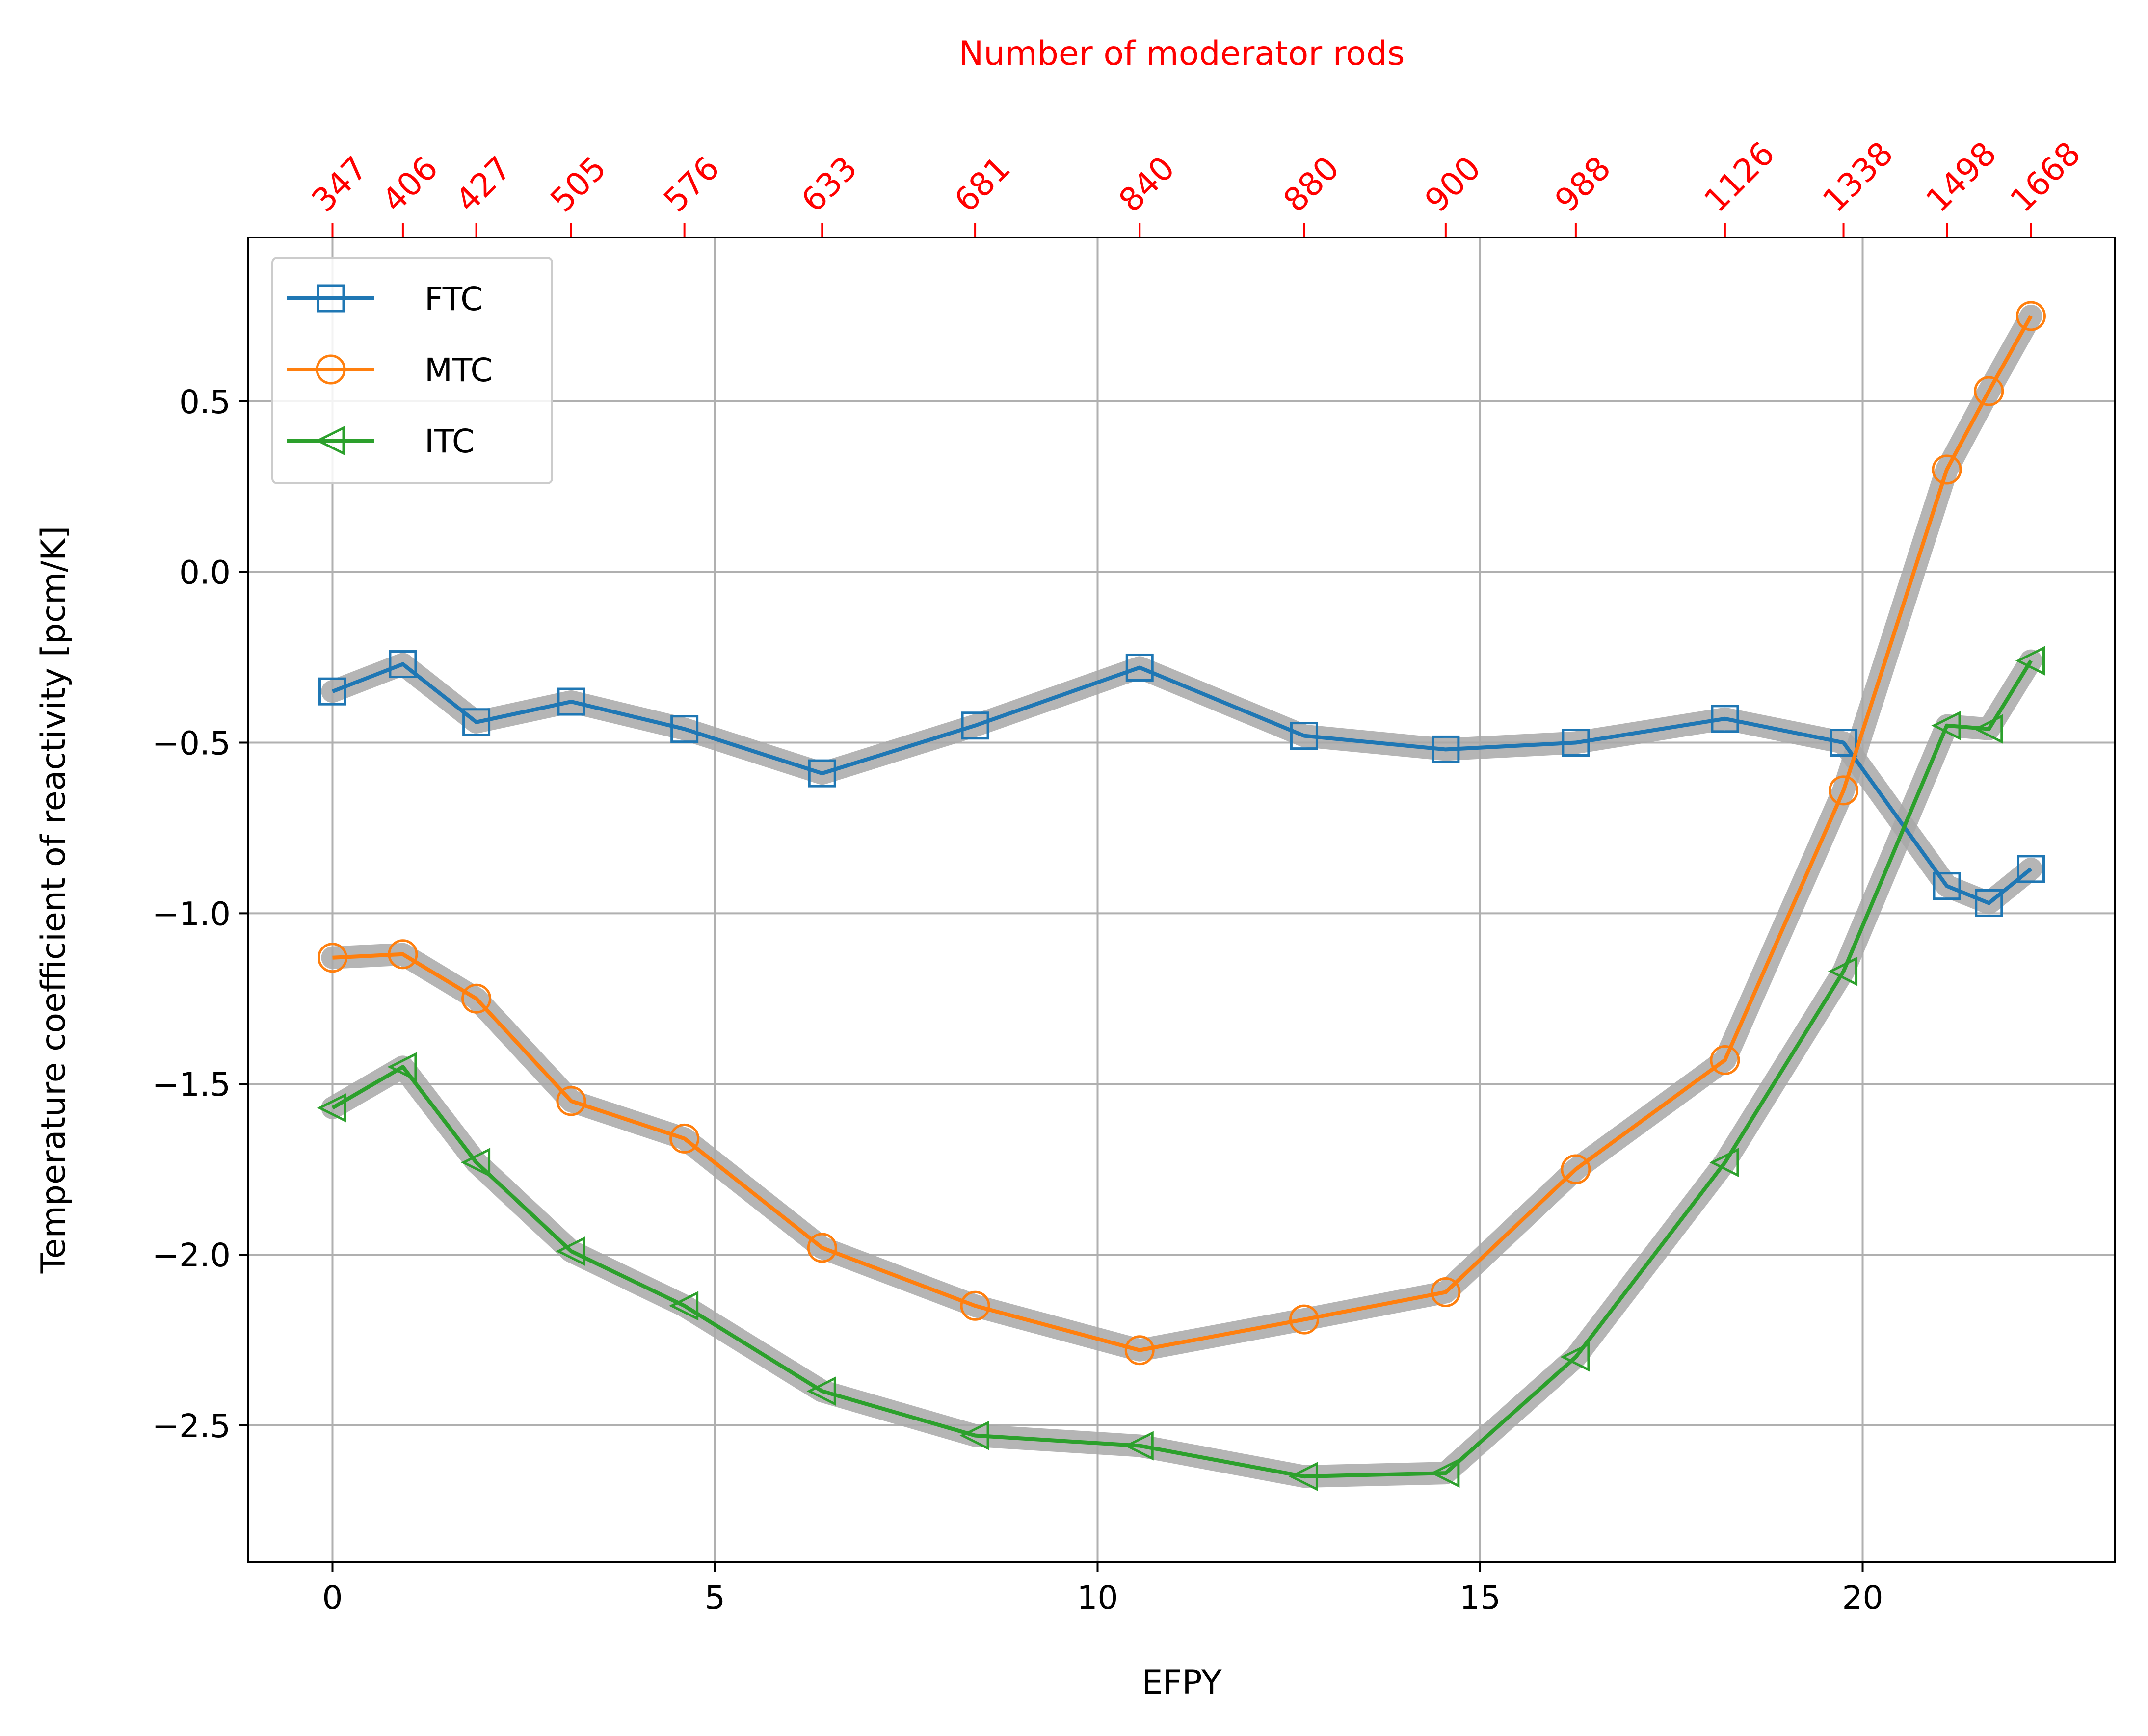 The height and width of the screenshot is (1736, 2148). What do you see at coordinates (715, 1598) in the screenshot?
I see `x-tick-label: 5` at bounding box center [715, 1598].